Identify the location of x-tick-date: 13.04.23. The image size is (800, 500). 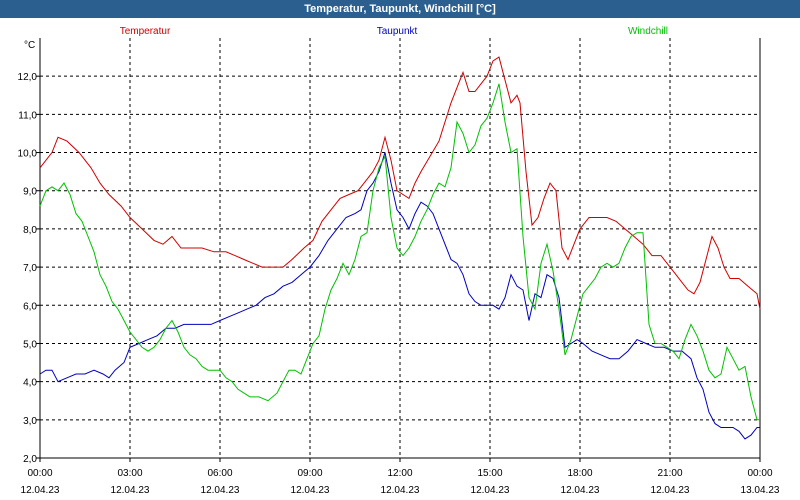
(760, 490).